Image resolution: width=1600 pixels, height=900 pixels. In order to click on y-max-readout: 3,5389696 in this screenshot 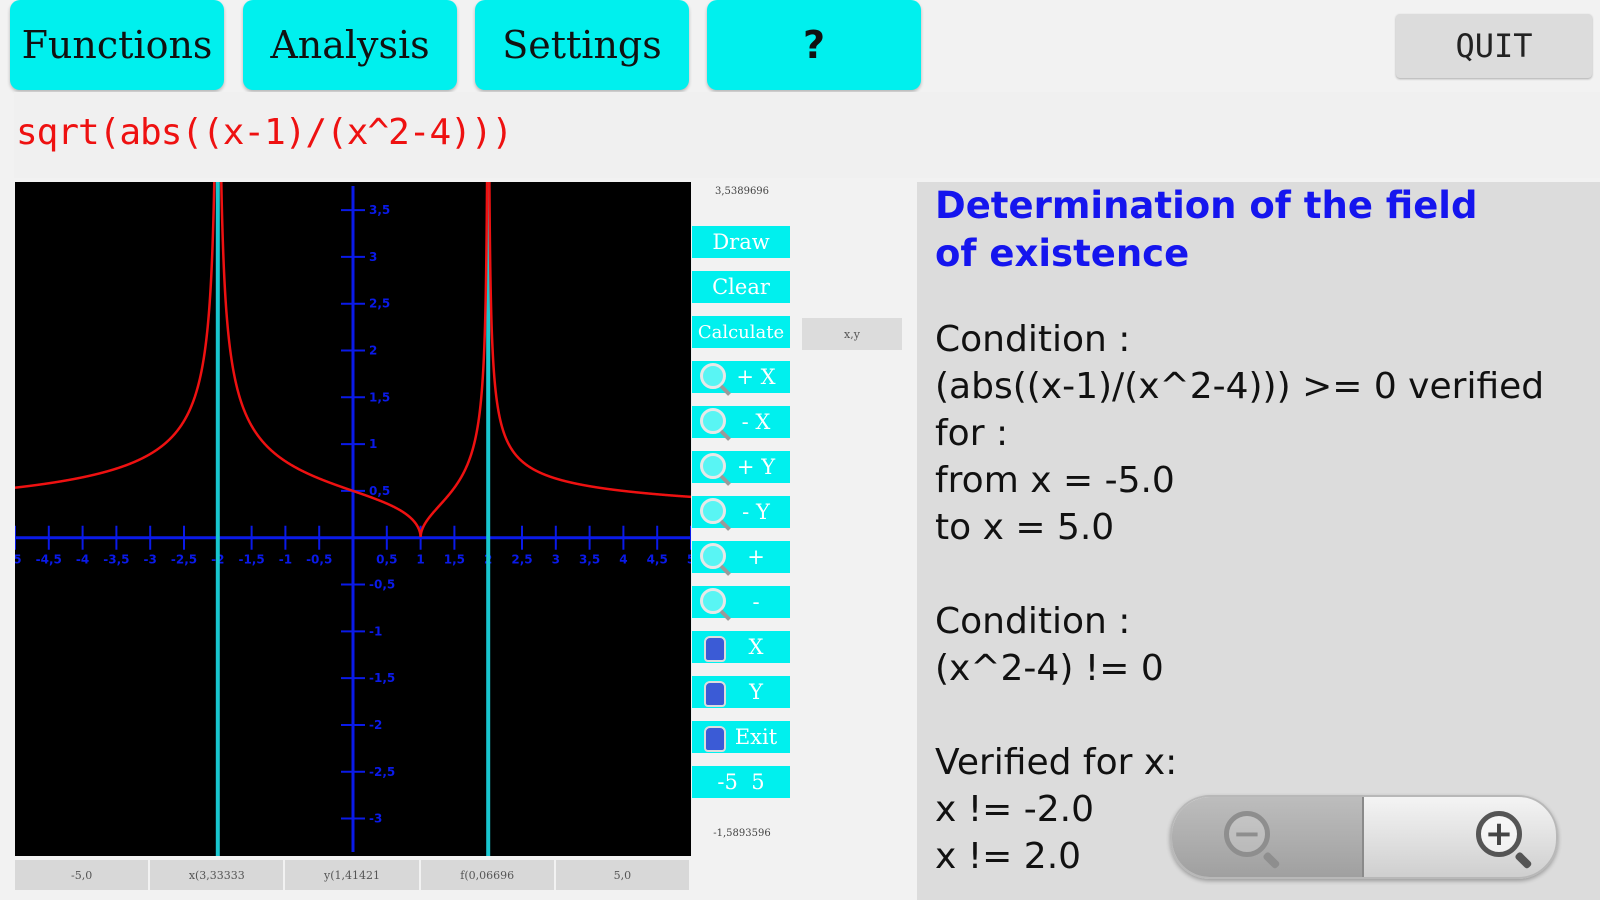, I will do `click(742, 191)`.